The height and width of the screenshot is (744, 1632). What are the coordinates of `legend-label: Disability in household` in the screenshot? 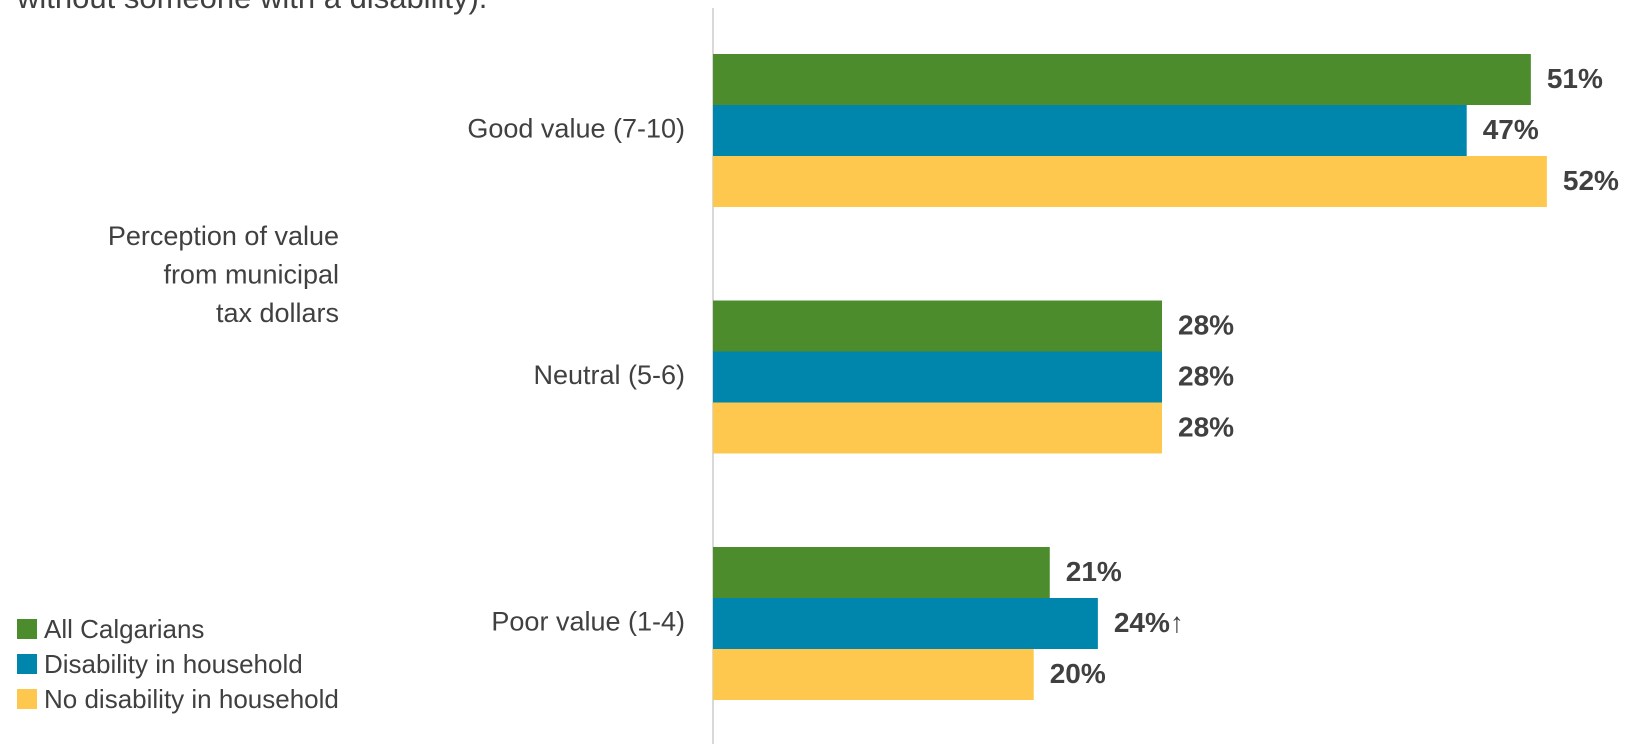 It's located at (173, 664).